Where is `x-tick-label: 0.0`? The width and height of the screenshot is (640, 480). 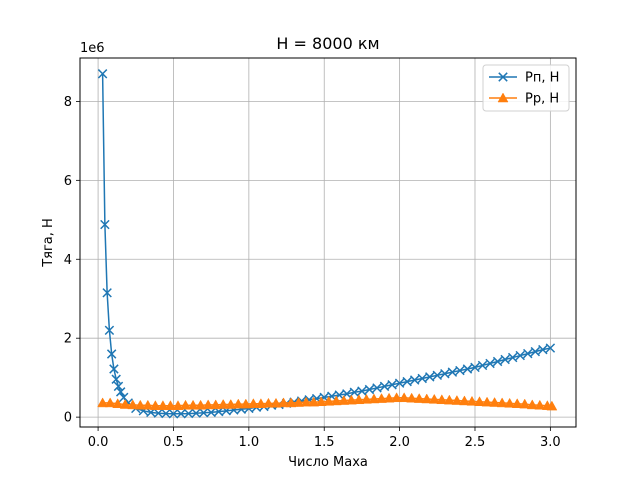
x-tick-label: 0.0 is located at coordinates (98, 442).